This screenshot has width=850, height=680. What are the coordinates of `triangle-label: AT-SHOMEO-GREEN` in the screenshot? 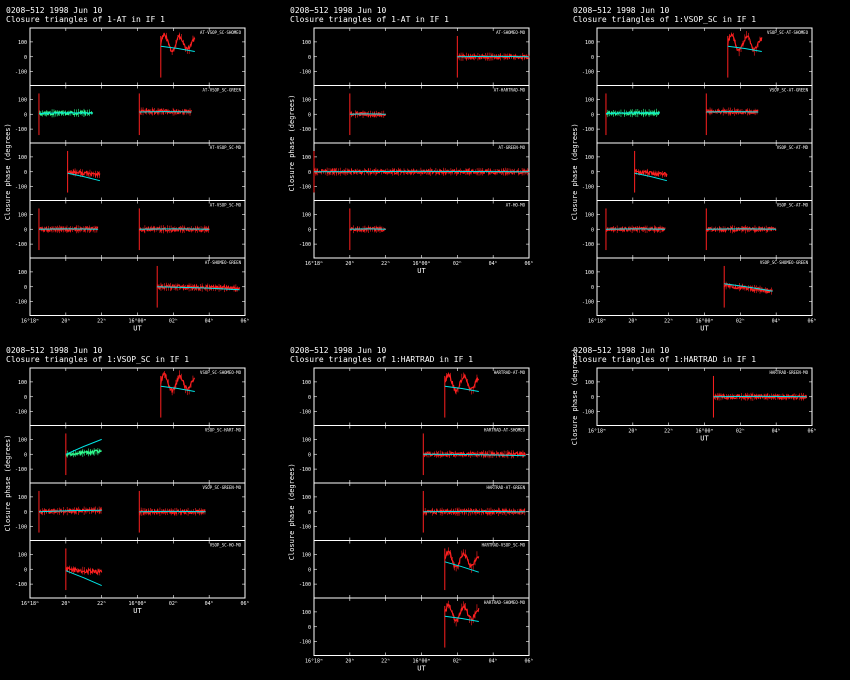 It's located at (223, 262).